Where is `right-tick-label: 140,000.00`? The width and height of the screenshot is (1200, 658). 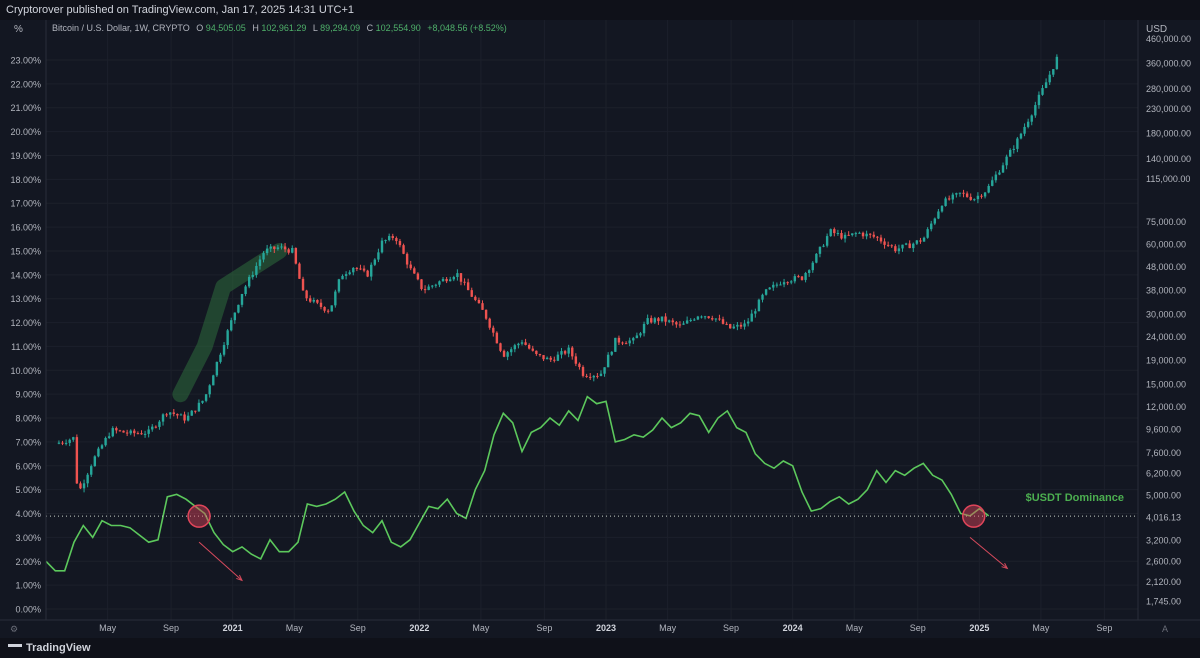
right-tick-label: 140,000.00 is located at coordinates (1168, 159).